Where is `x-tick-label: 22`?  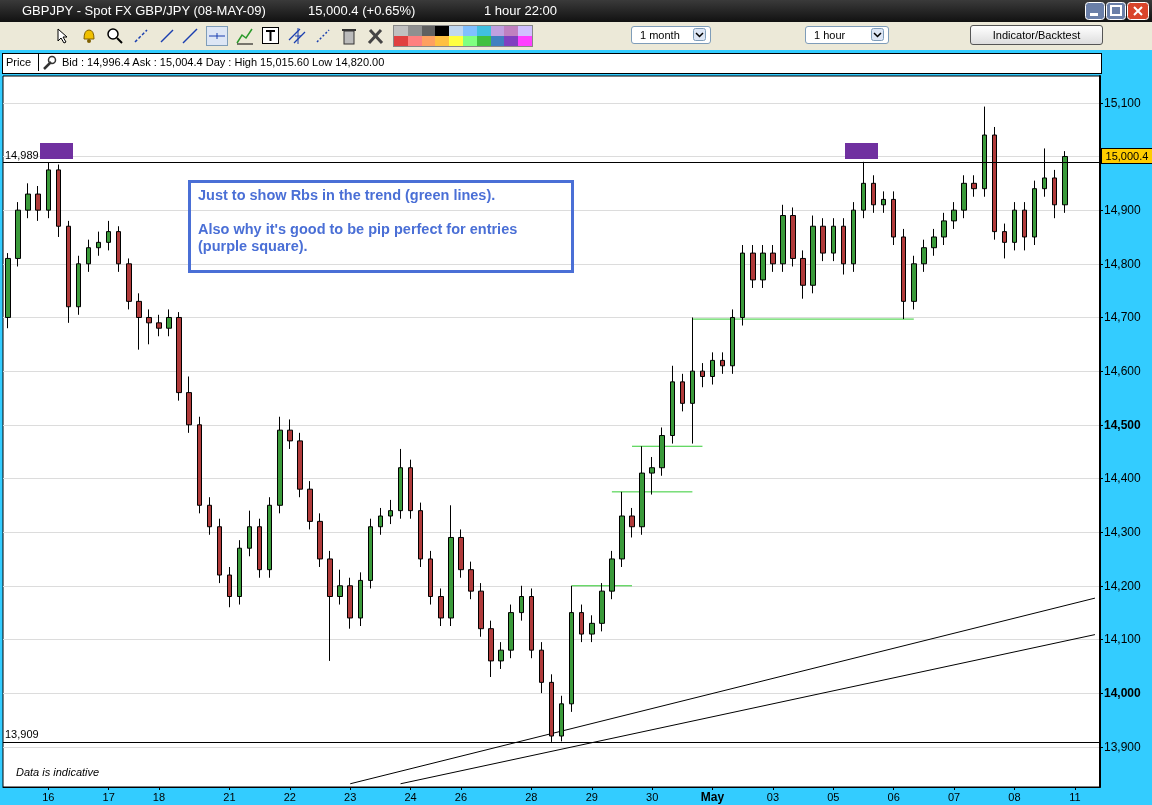
x-tick-label: 22 is located at coordinates (289, 796).